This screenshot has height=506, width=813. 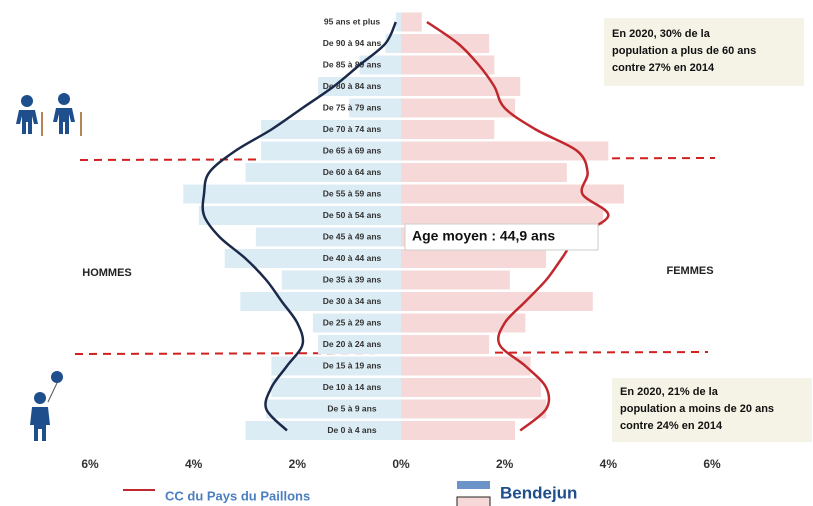 I want to click on age-label: De 80 à 84 ans, so click(x=352, y=86).